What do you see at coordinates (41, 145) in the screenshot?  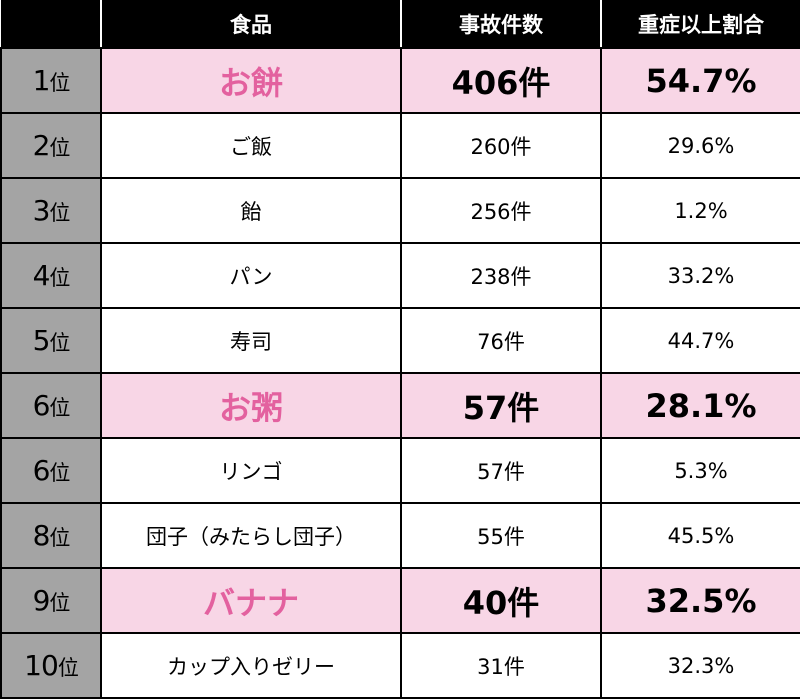 I see `rank-number: 2` at bounding box center [41, 145].